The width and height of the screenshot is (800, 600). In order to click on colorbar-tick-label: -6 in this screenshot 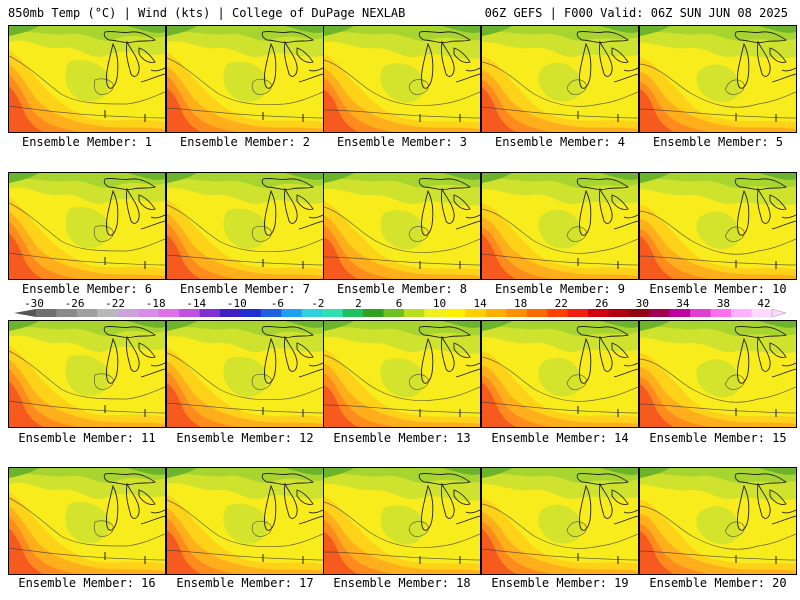, I will do `click(277, 303)`.